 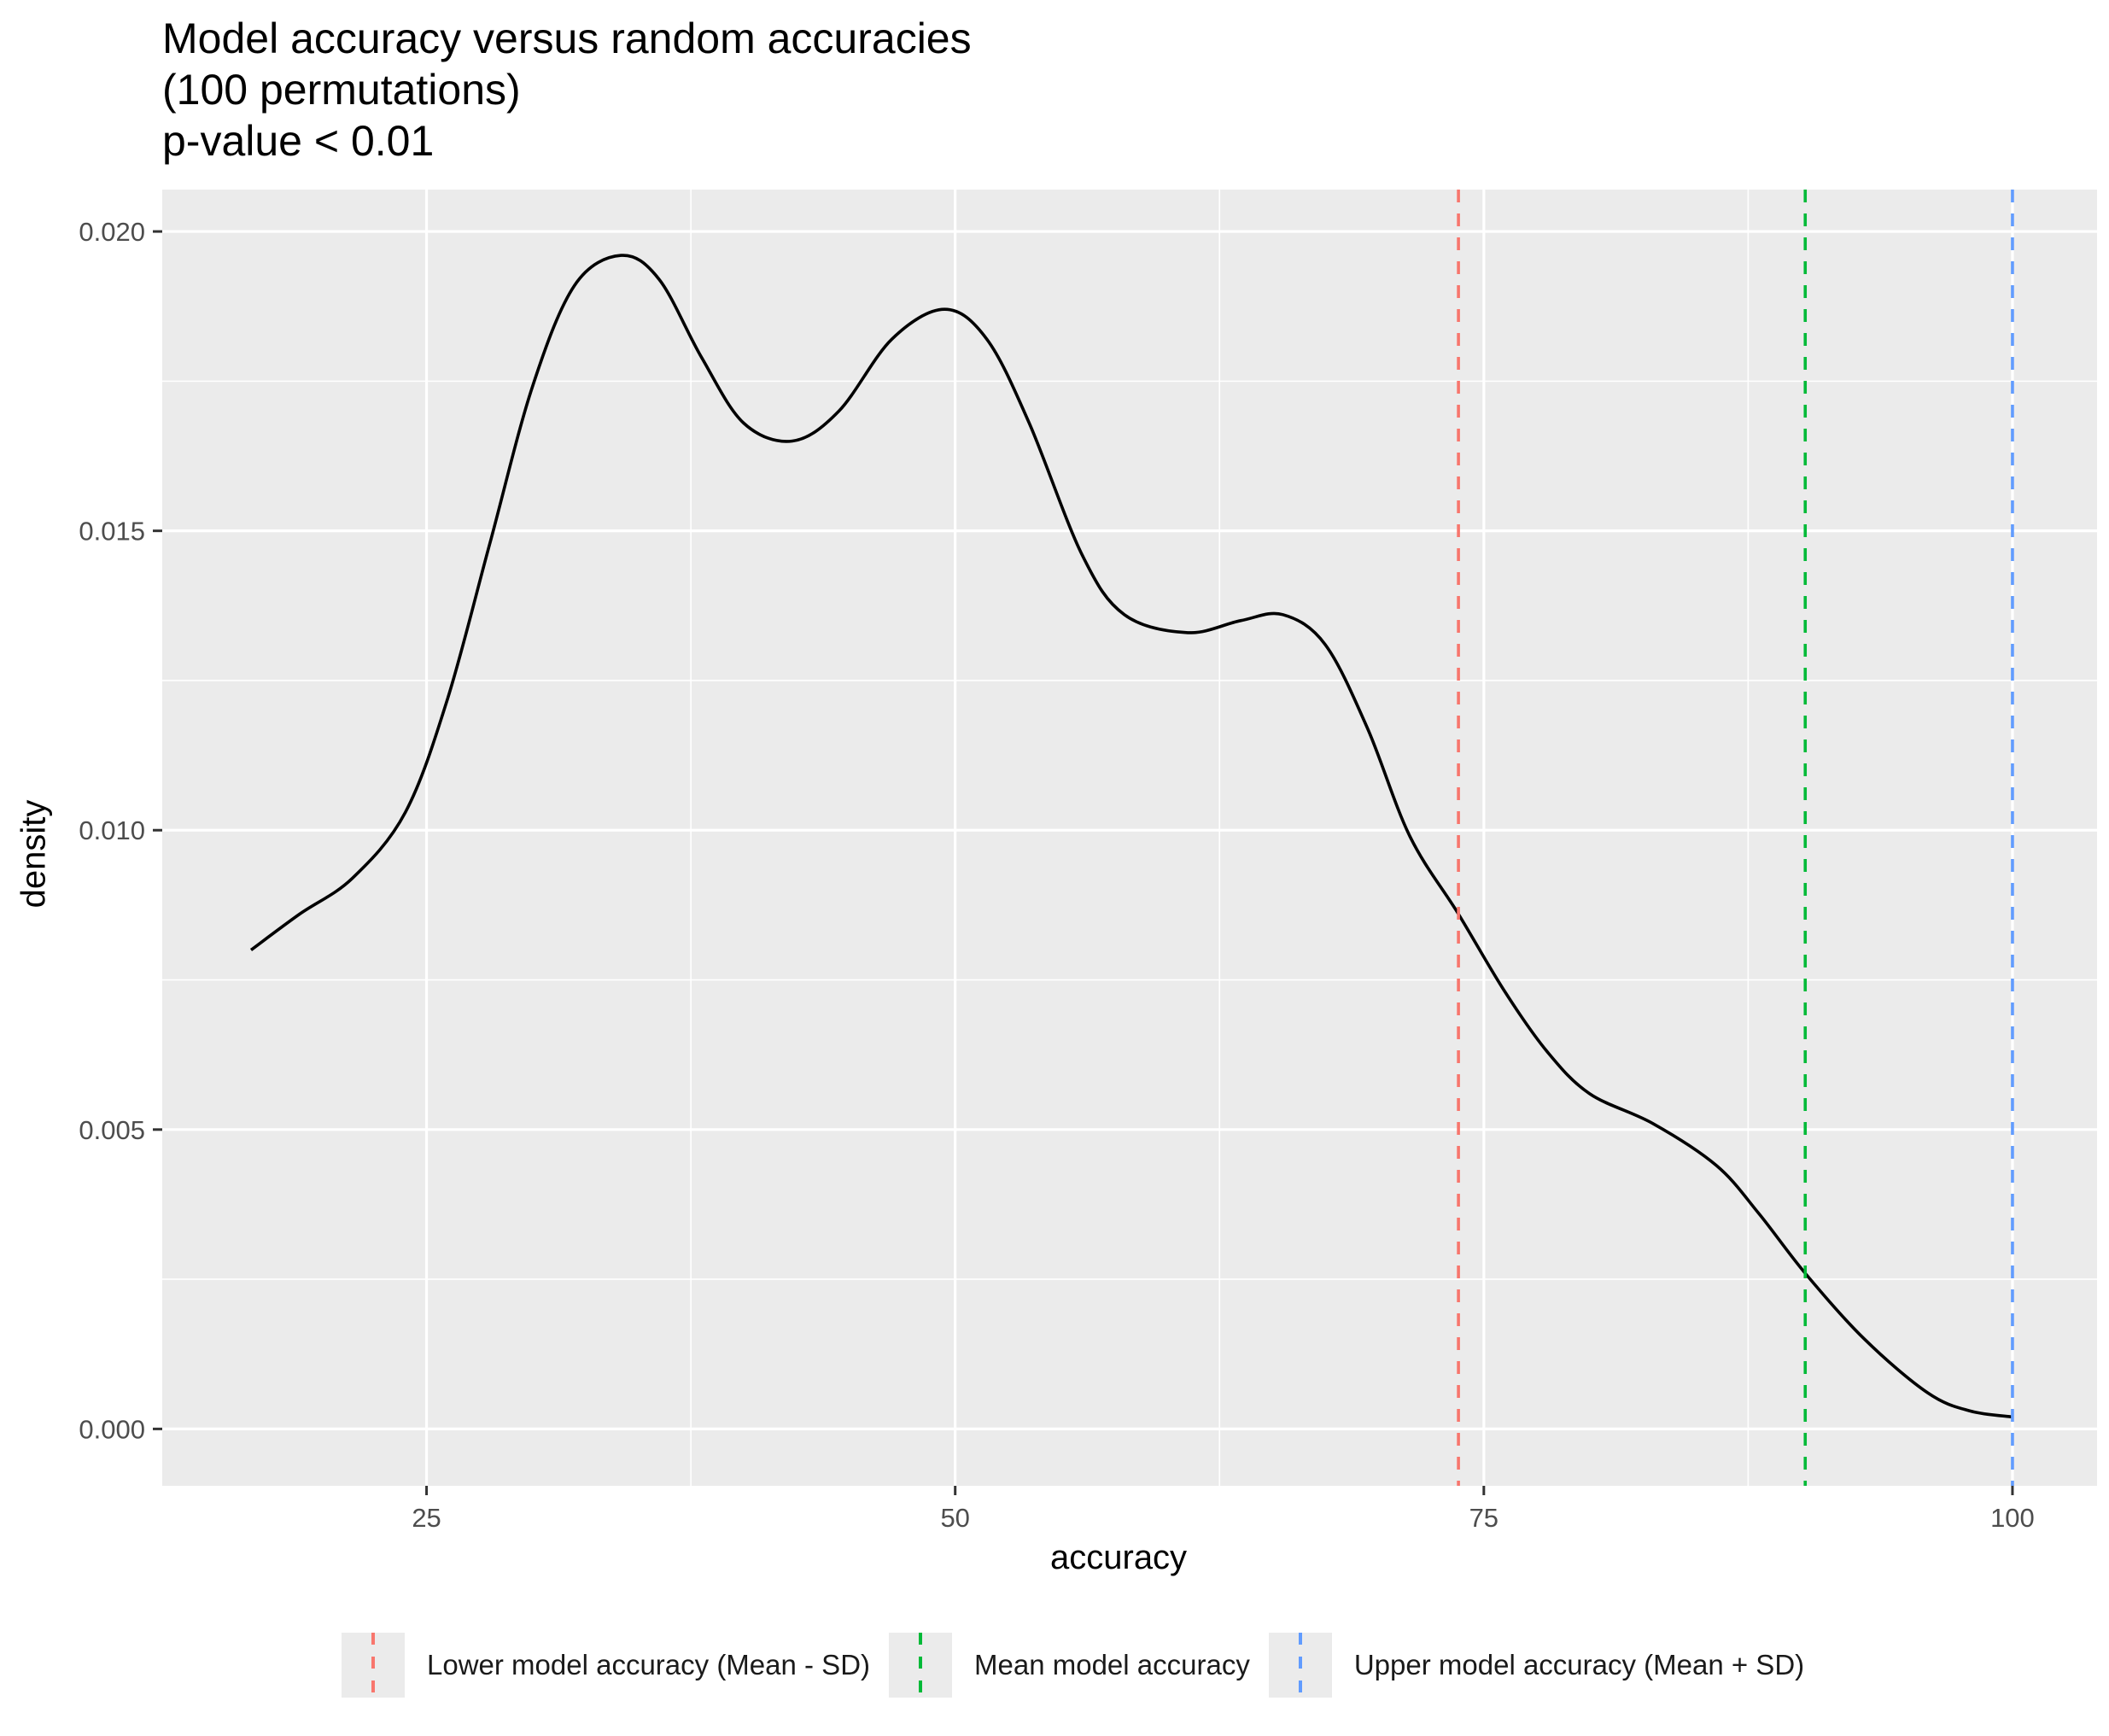 What do you see at coordinates (567, 38) in the screenshot?
I see `chart-title-line-1: Model accuracy versus random accuracies` at bounding box center [567, 38].